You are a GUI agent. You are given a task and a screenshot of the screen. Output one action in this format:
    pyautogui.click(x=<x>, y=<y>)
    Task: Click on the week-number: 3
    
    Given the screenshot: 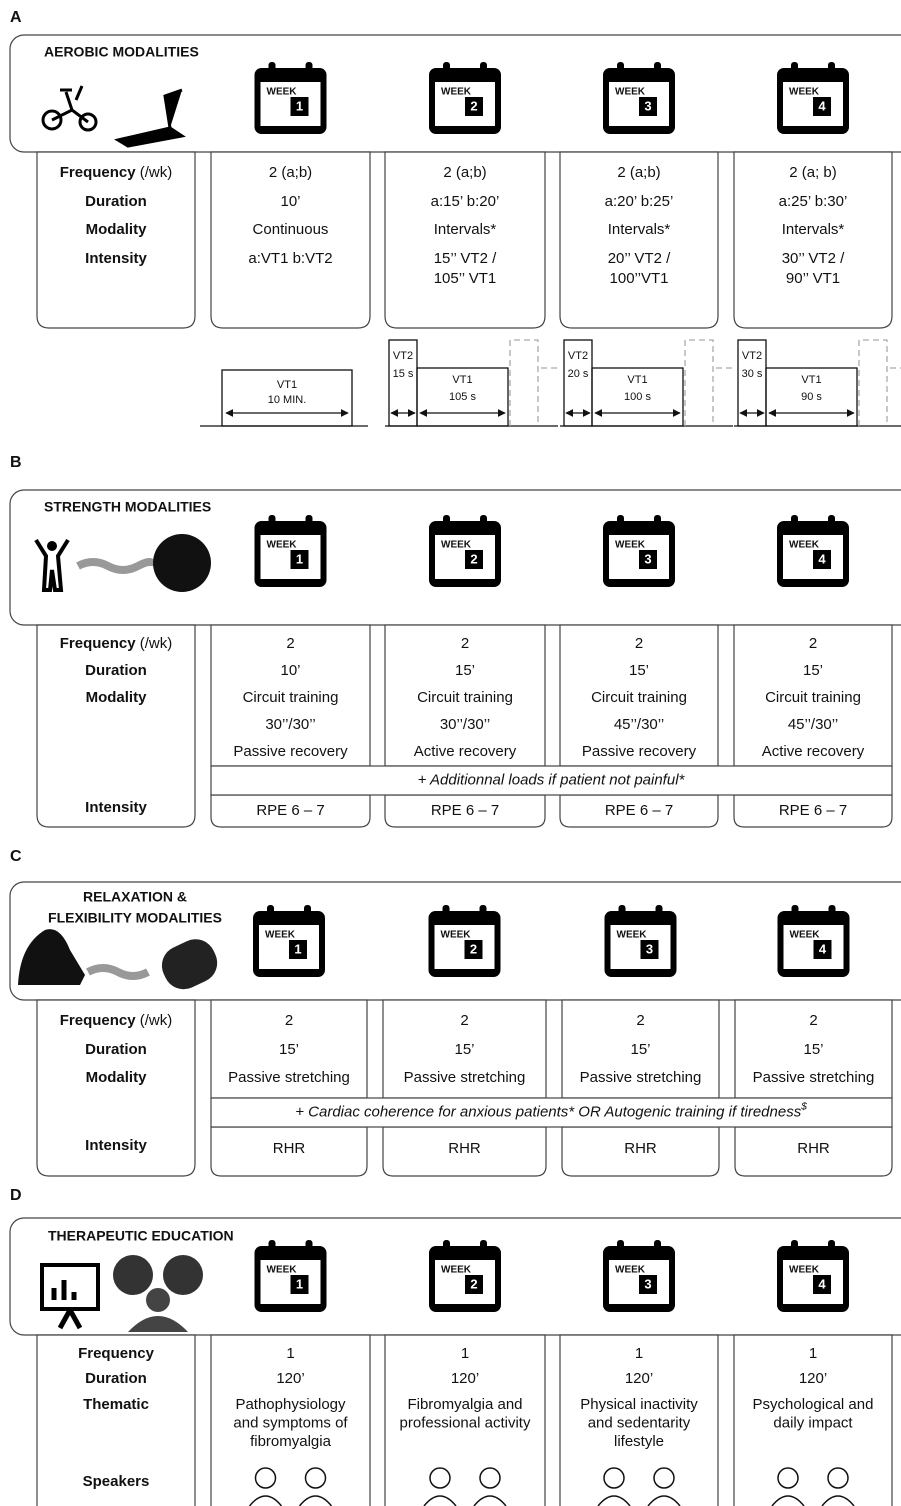 What is the action you would take?
    pyautogui.click(x=649, y=948)
    